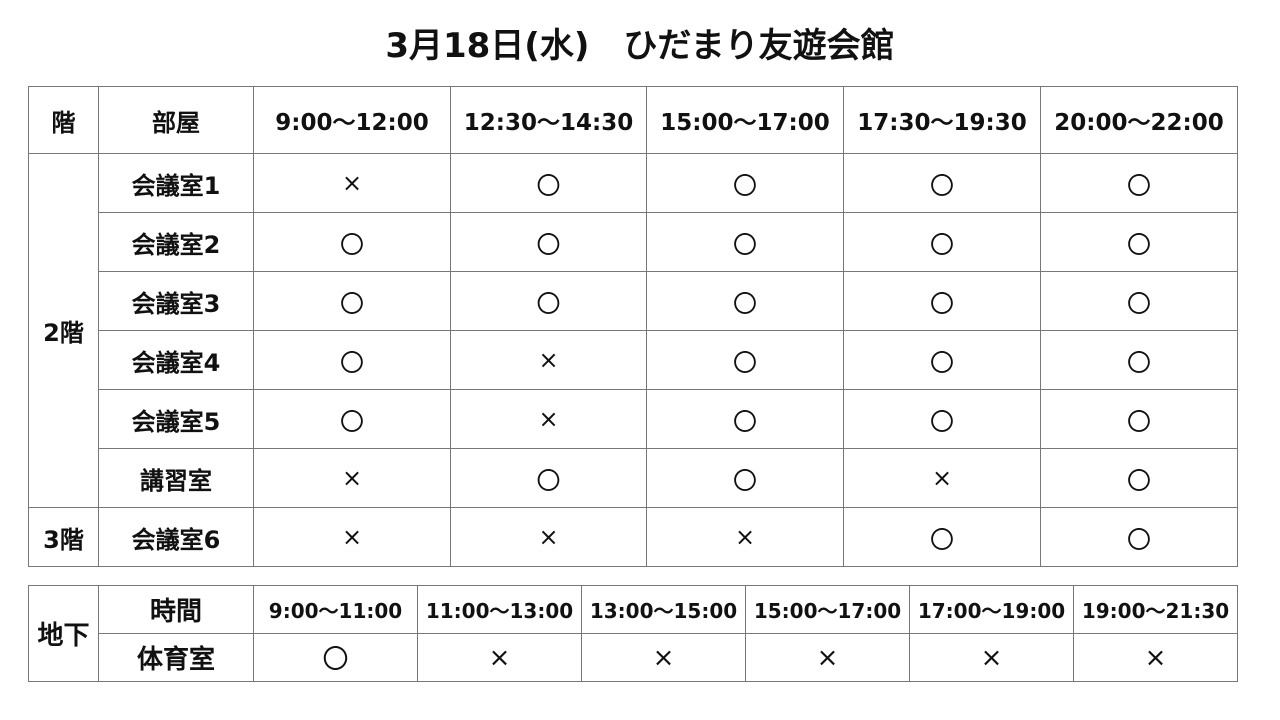 The width and height of the screenshot is (1280, 720). Describe the element at coordinates (176, 183) in the screenshot. I see `room-name: 会議室1` at that location.